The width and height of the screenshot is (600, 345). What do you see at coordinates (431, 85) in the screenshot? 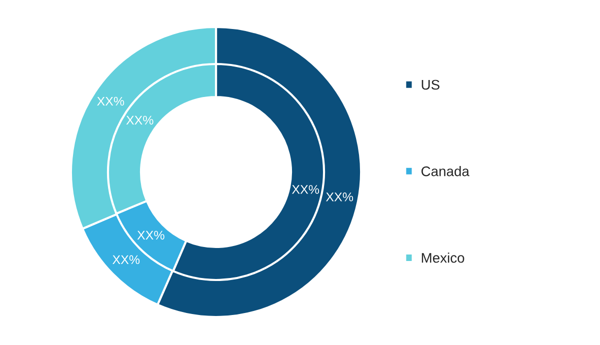
I see `legend-label: US` at bounding box center [431, 85].